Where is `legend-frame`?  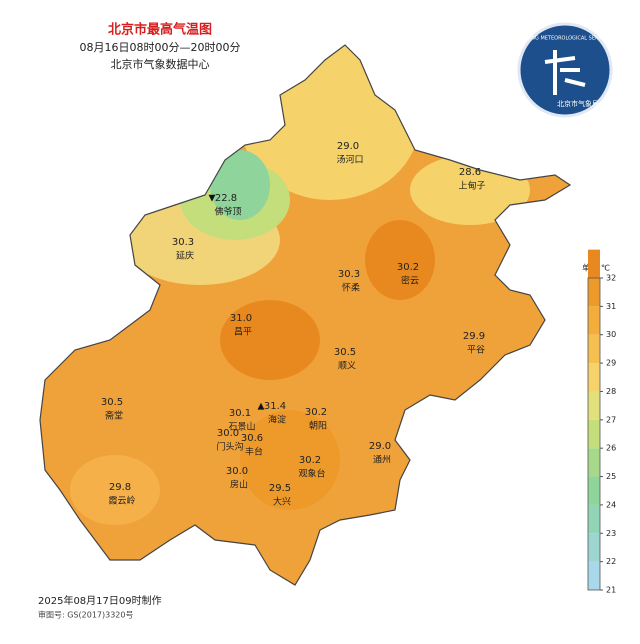
legend-frame is located at coordinates (594, 434).